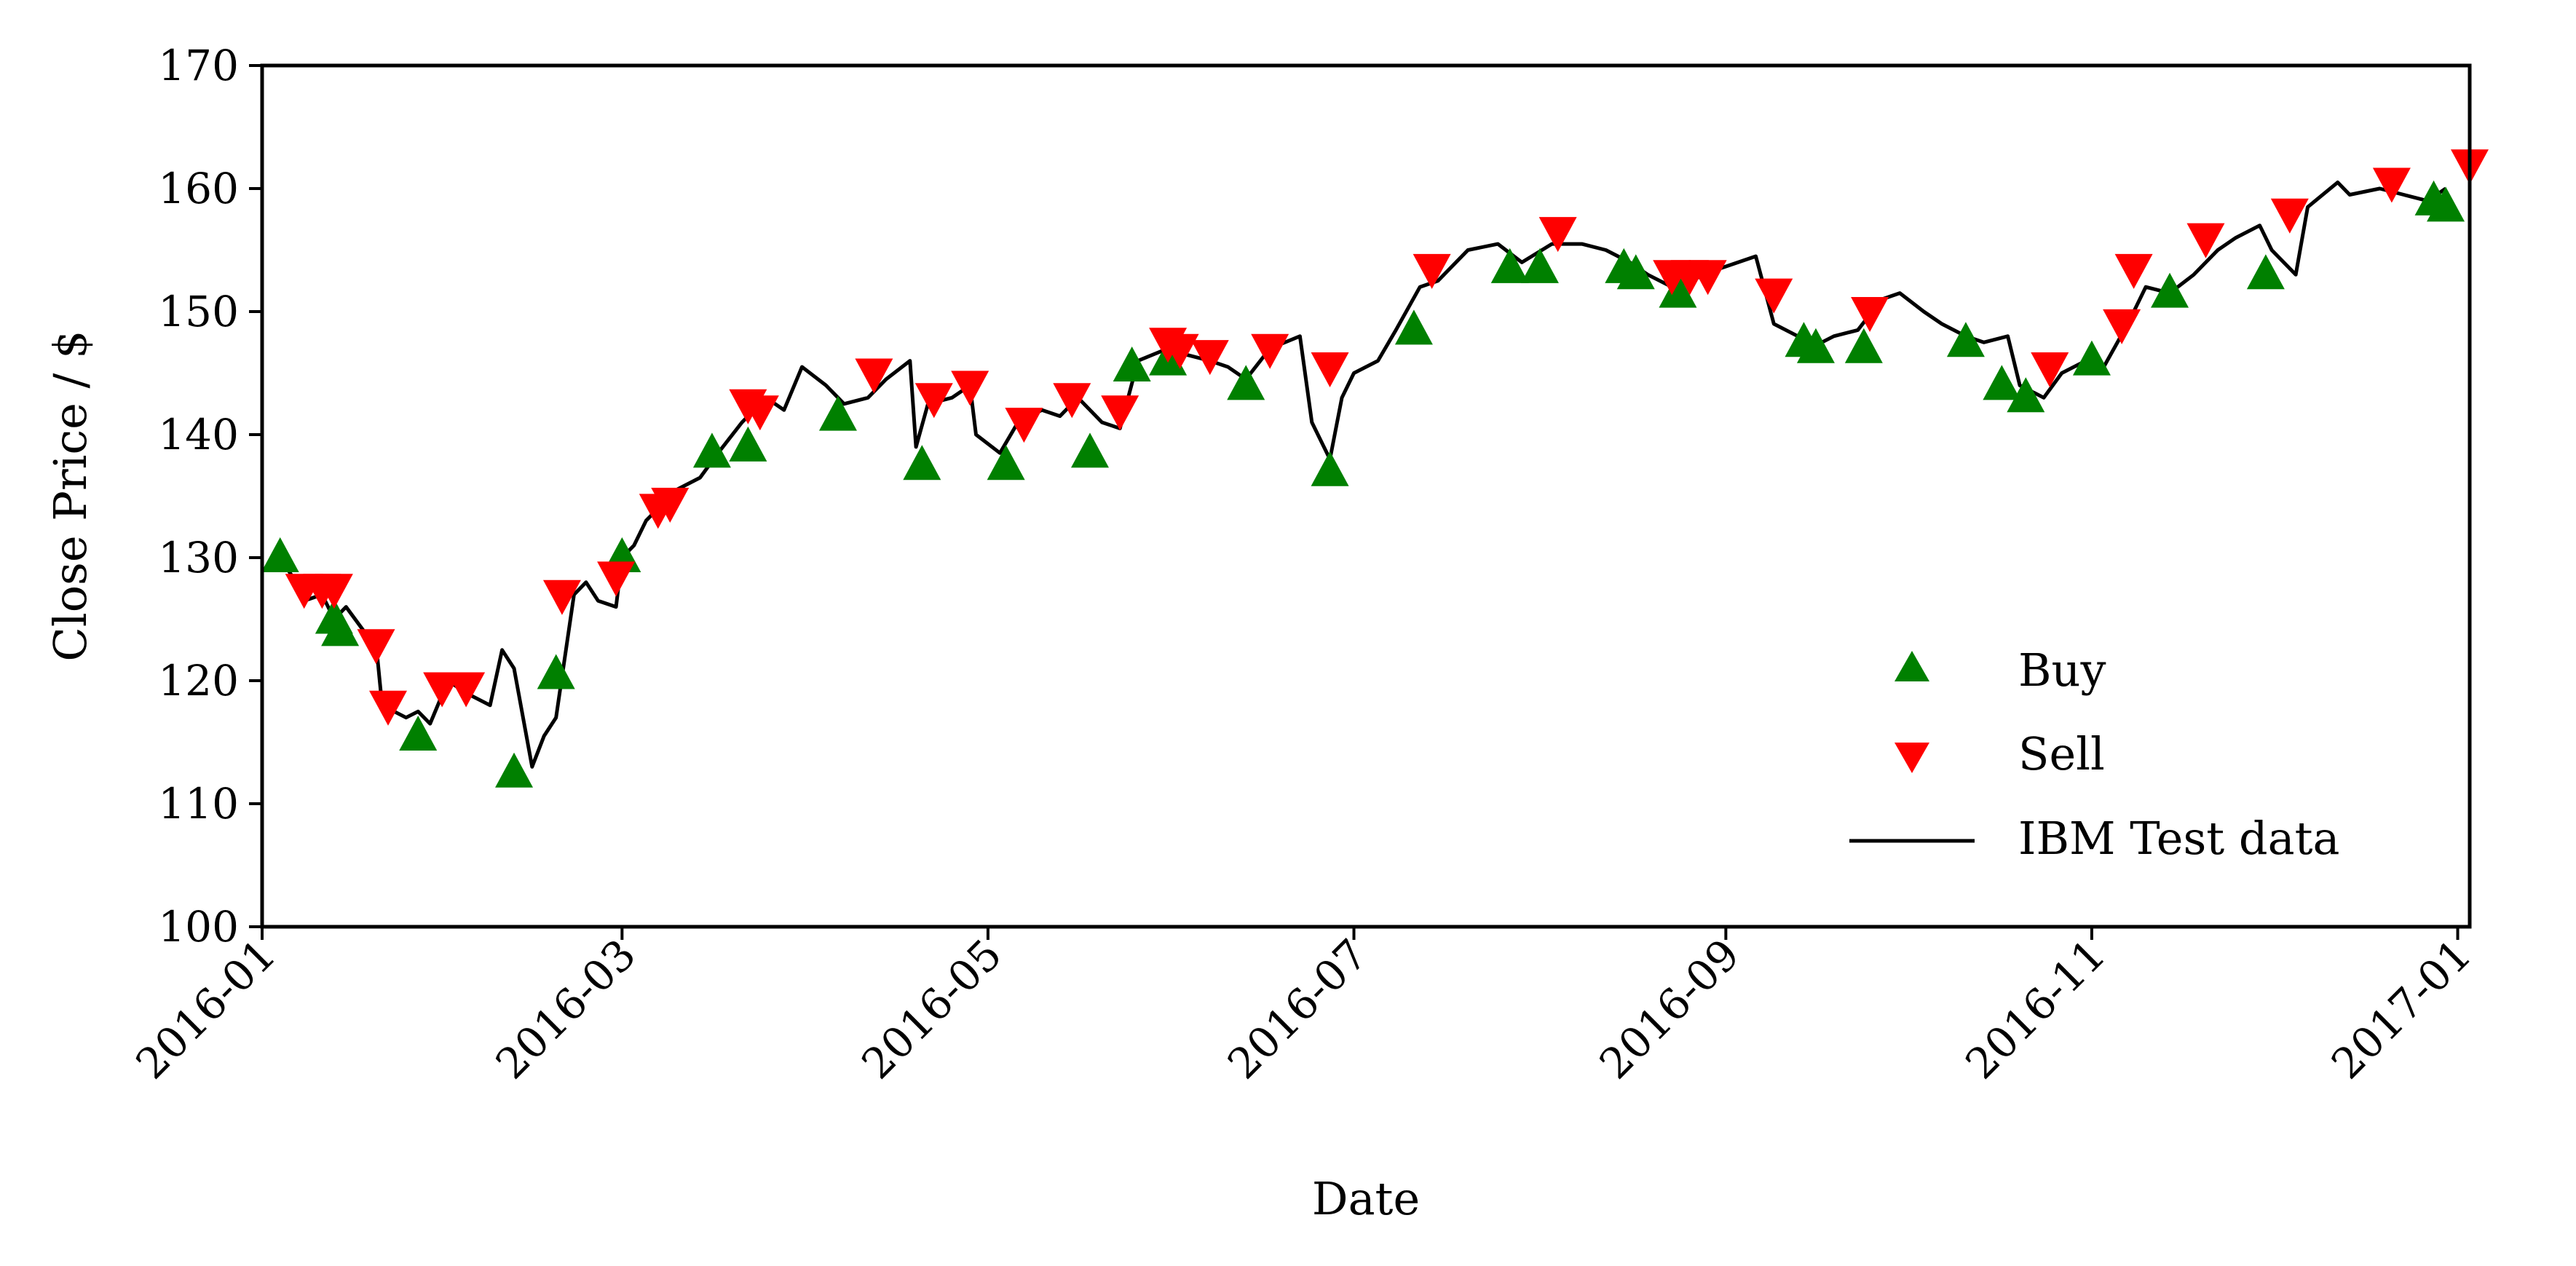  I want to click on legend-buy-marker, so click(1912, 666).